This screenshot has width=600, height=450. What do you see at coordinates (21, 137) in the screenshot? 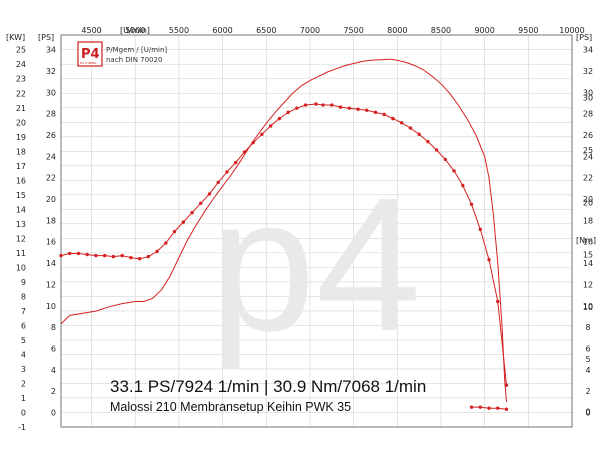
I see `kw-tick-label: 19` at bounding box center [21, 137].